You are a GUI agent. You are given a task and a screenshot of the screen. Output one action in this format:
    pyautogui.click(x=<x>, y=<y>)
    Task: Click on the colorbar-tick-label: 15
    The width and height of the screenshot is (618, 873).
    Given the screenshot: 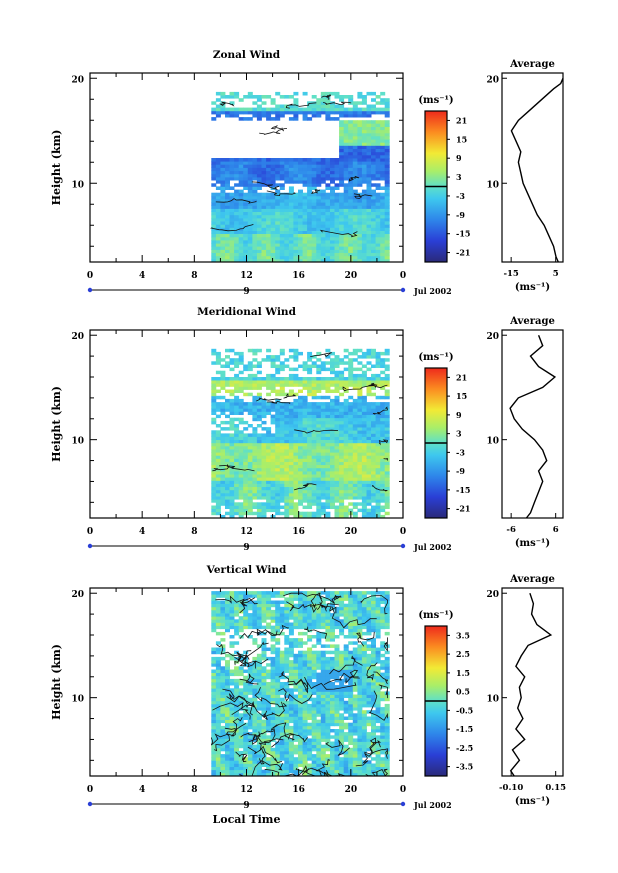 What is the action you would take?
    pyautogui.click(x=461, y=139)
    